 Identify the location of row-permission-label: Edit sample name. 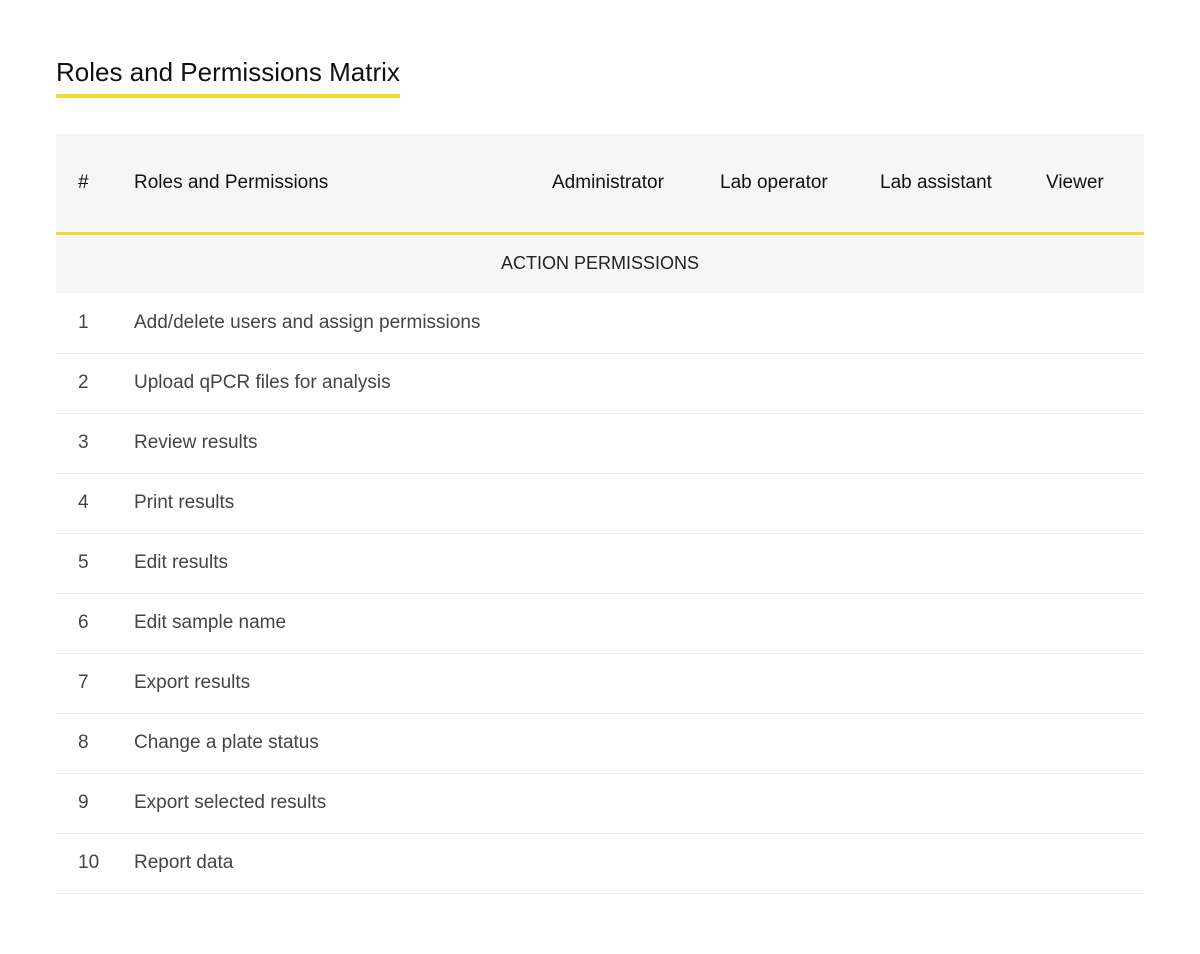
(210, 622).